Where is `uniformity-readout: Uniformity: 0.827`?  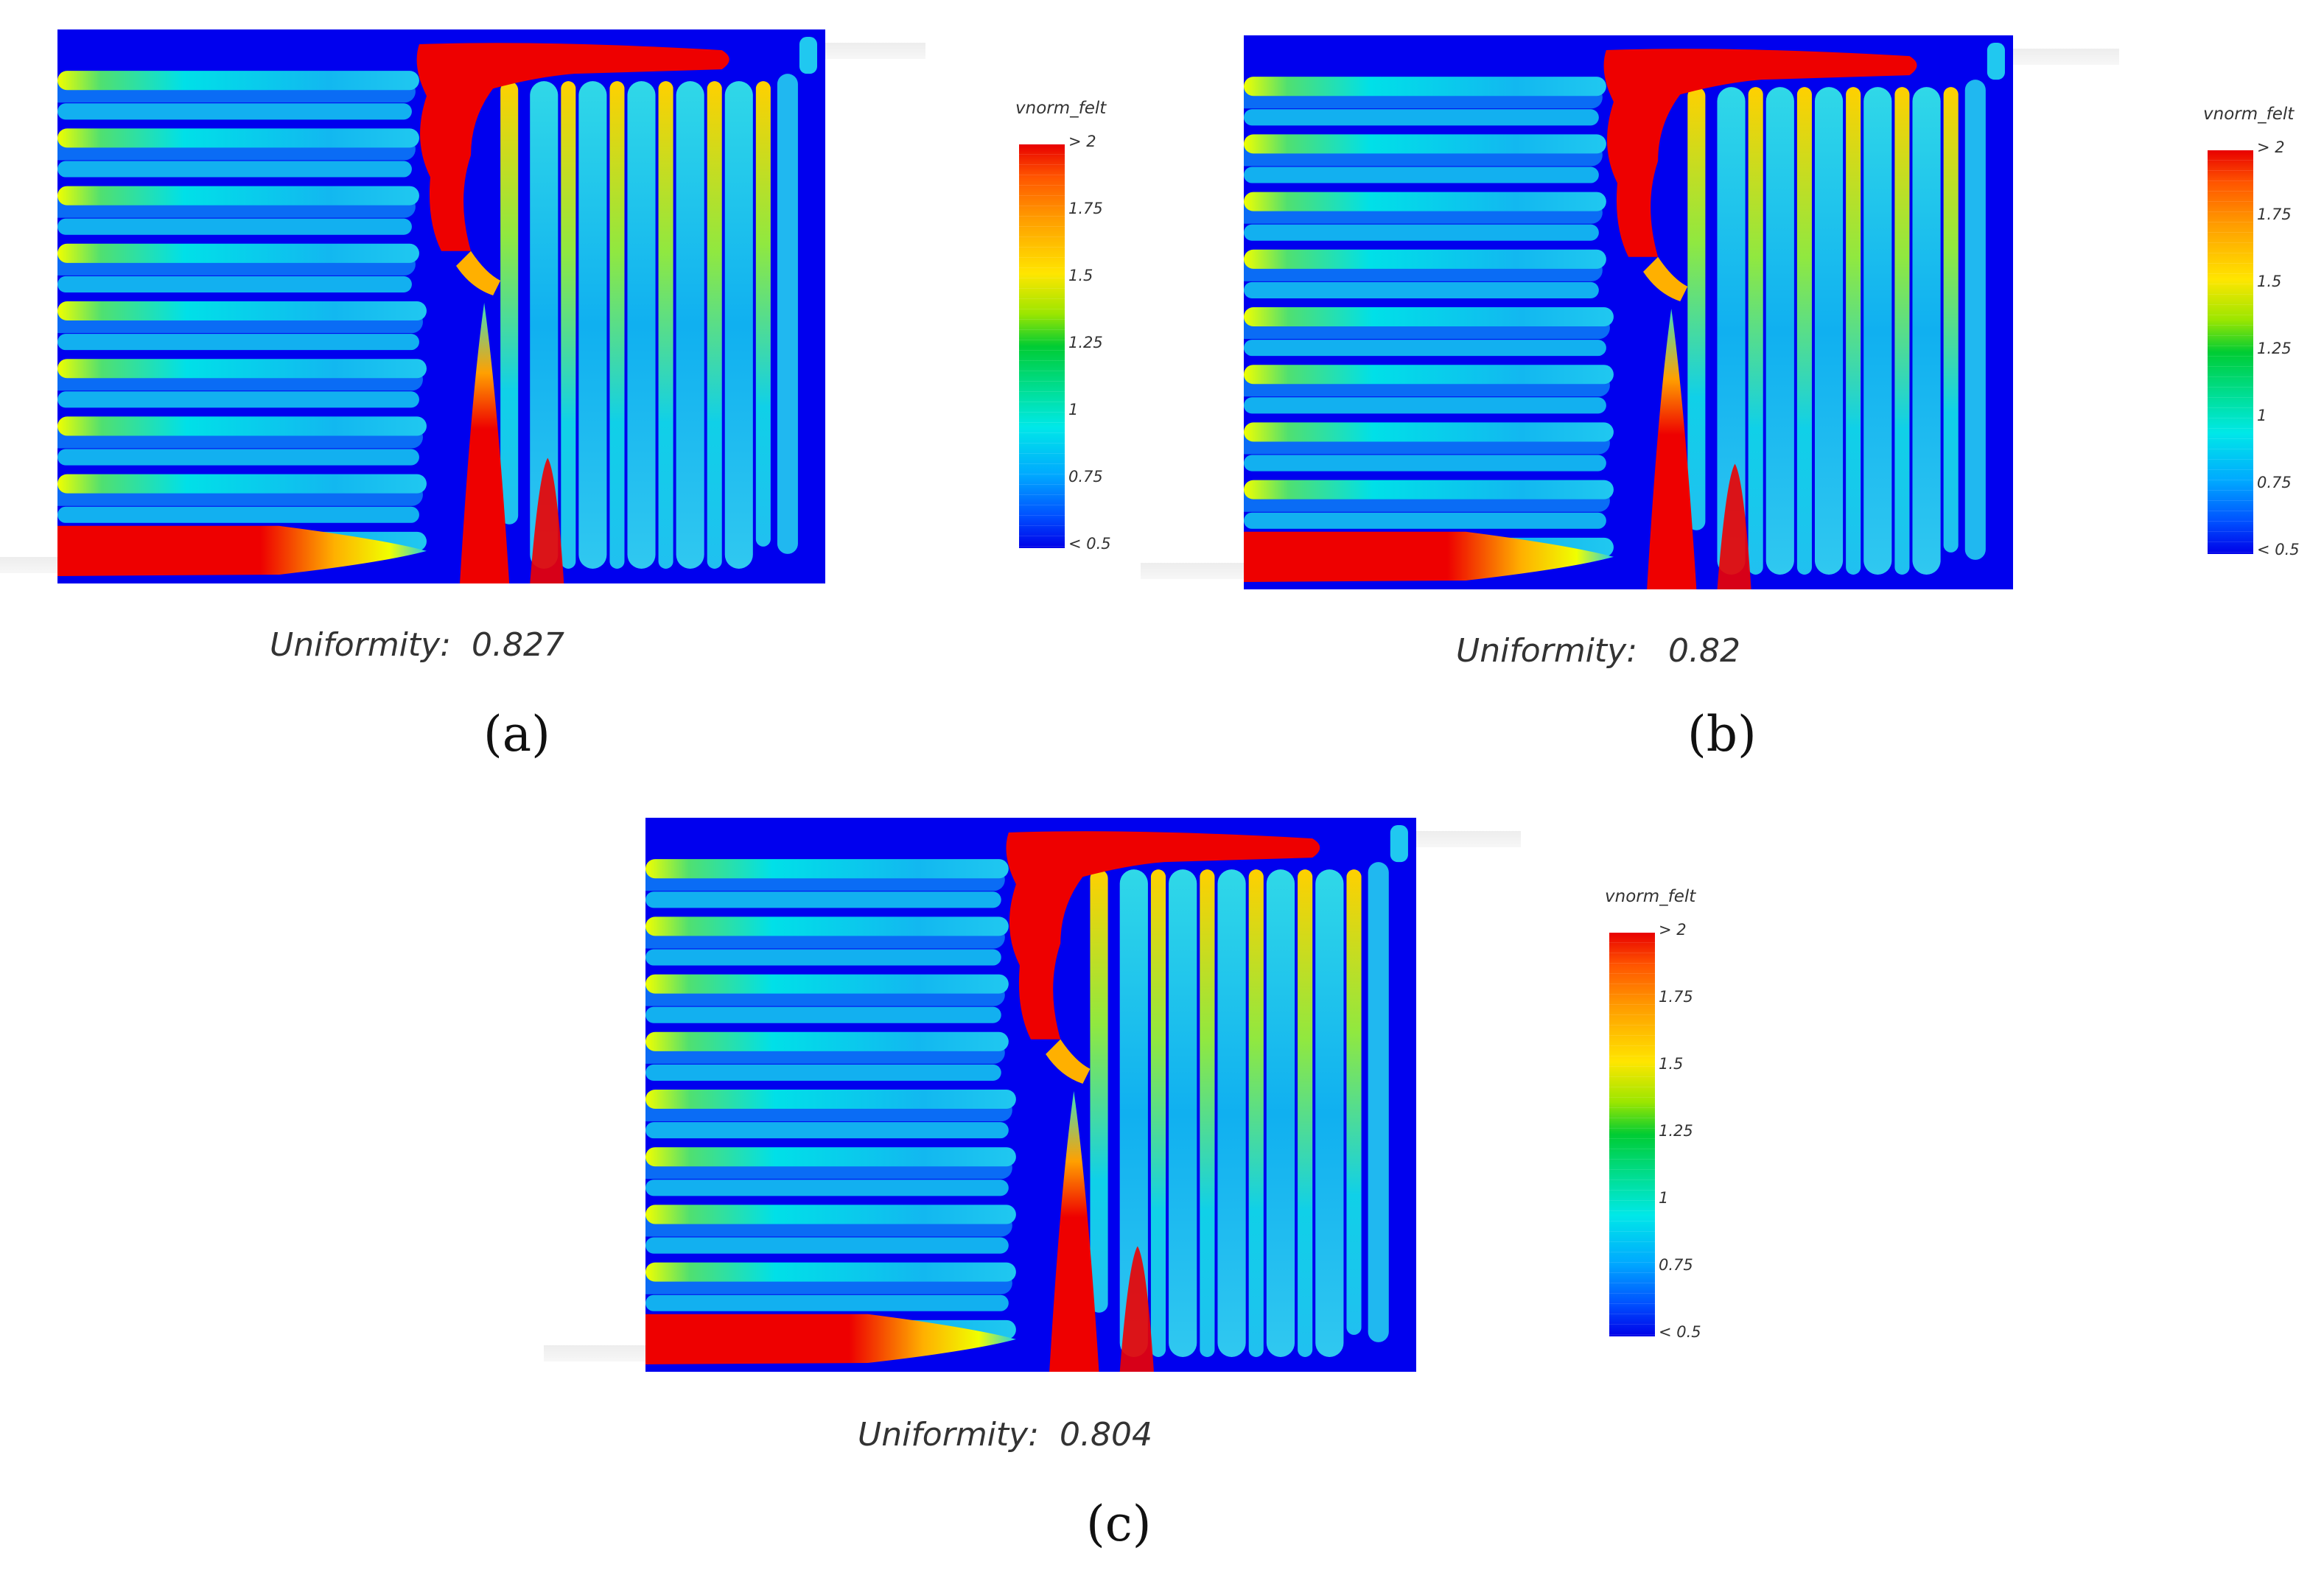 uniformity-readout: Uniformity: 0.827 is located at coordinates (417, 645).